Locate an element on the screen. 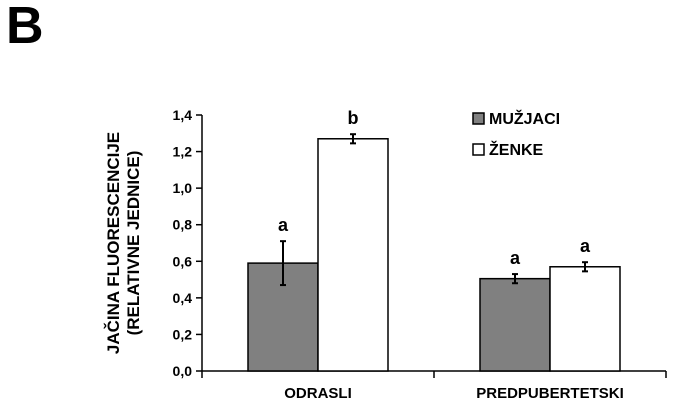  significance-label: b is located at coordinates (353, 118).